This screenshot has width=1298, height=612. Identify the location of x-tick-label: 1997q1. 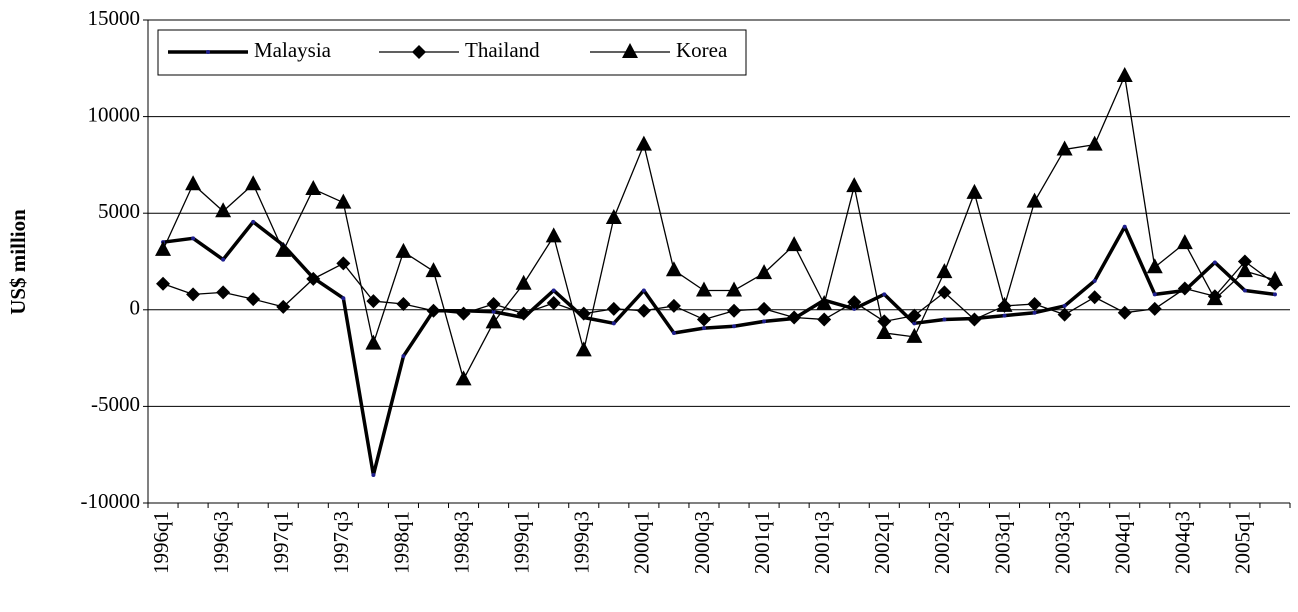
(281, 542).